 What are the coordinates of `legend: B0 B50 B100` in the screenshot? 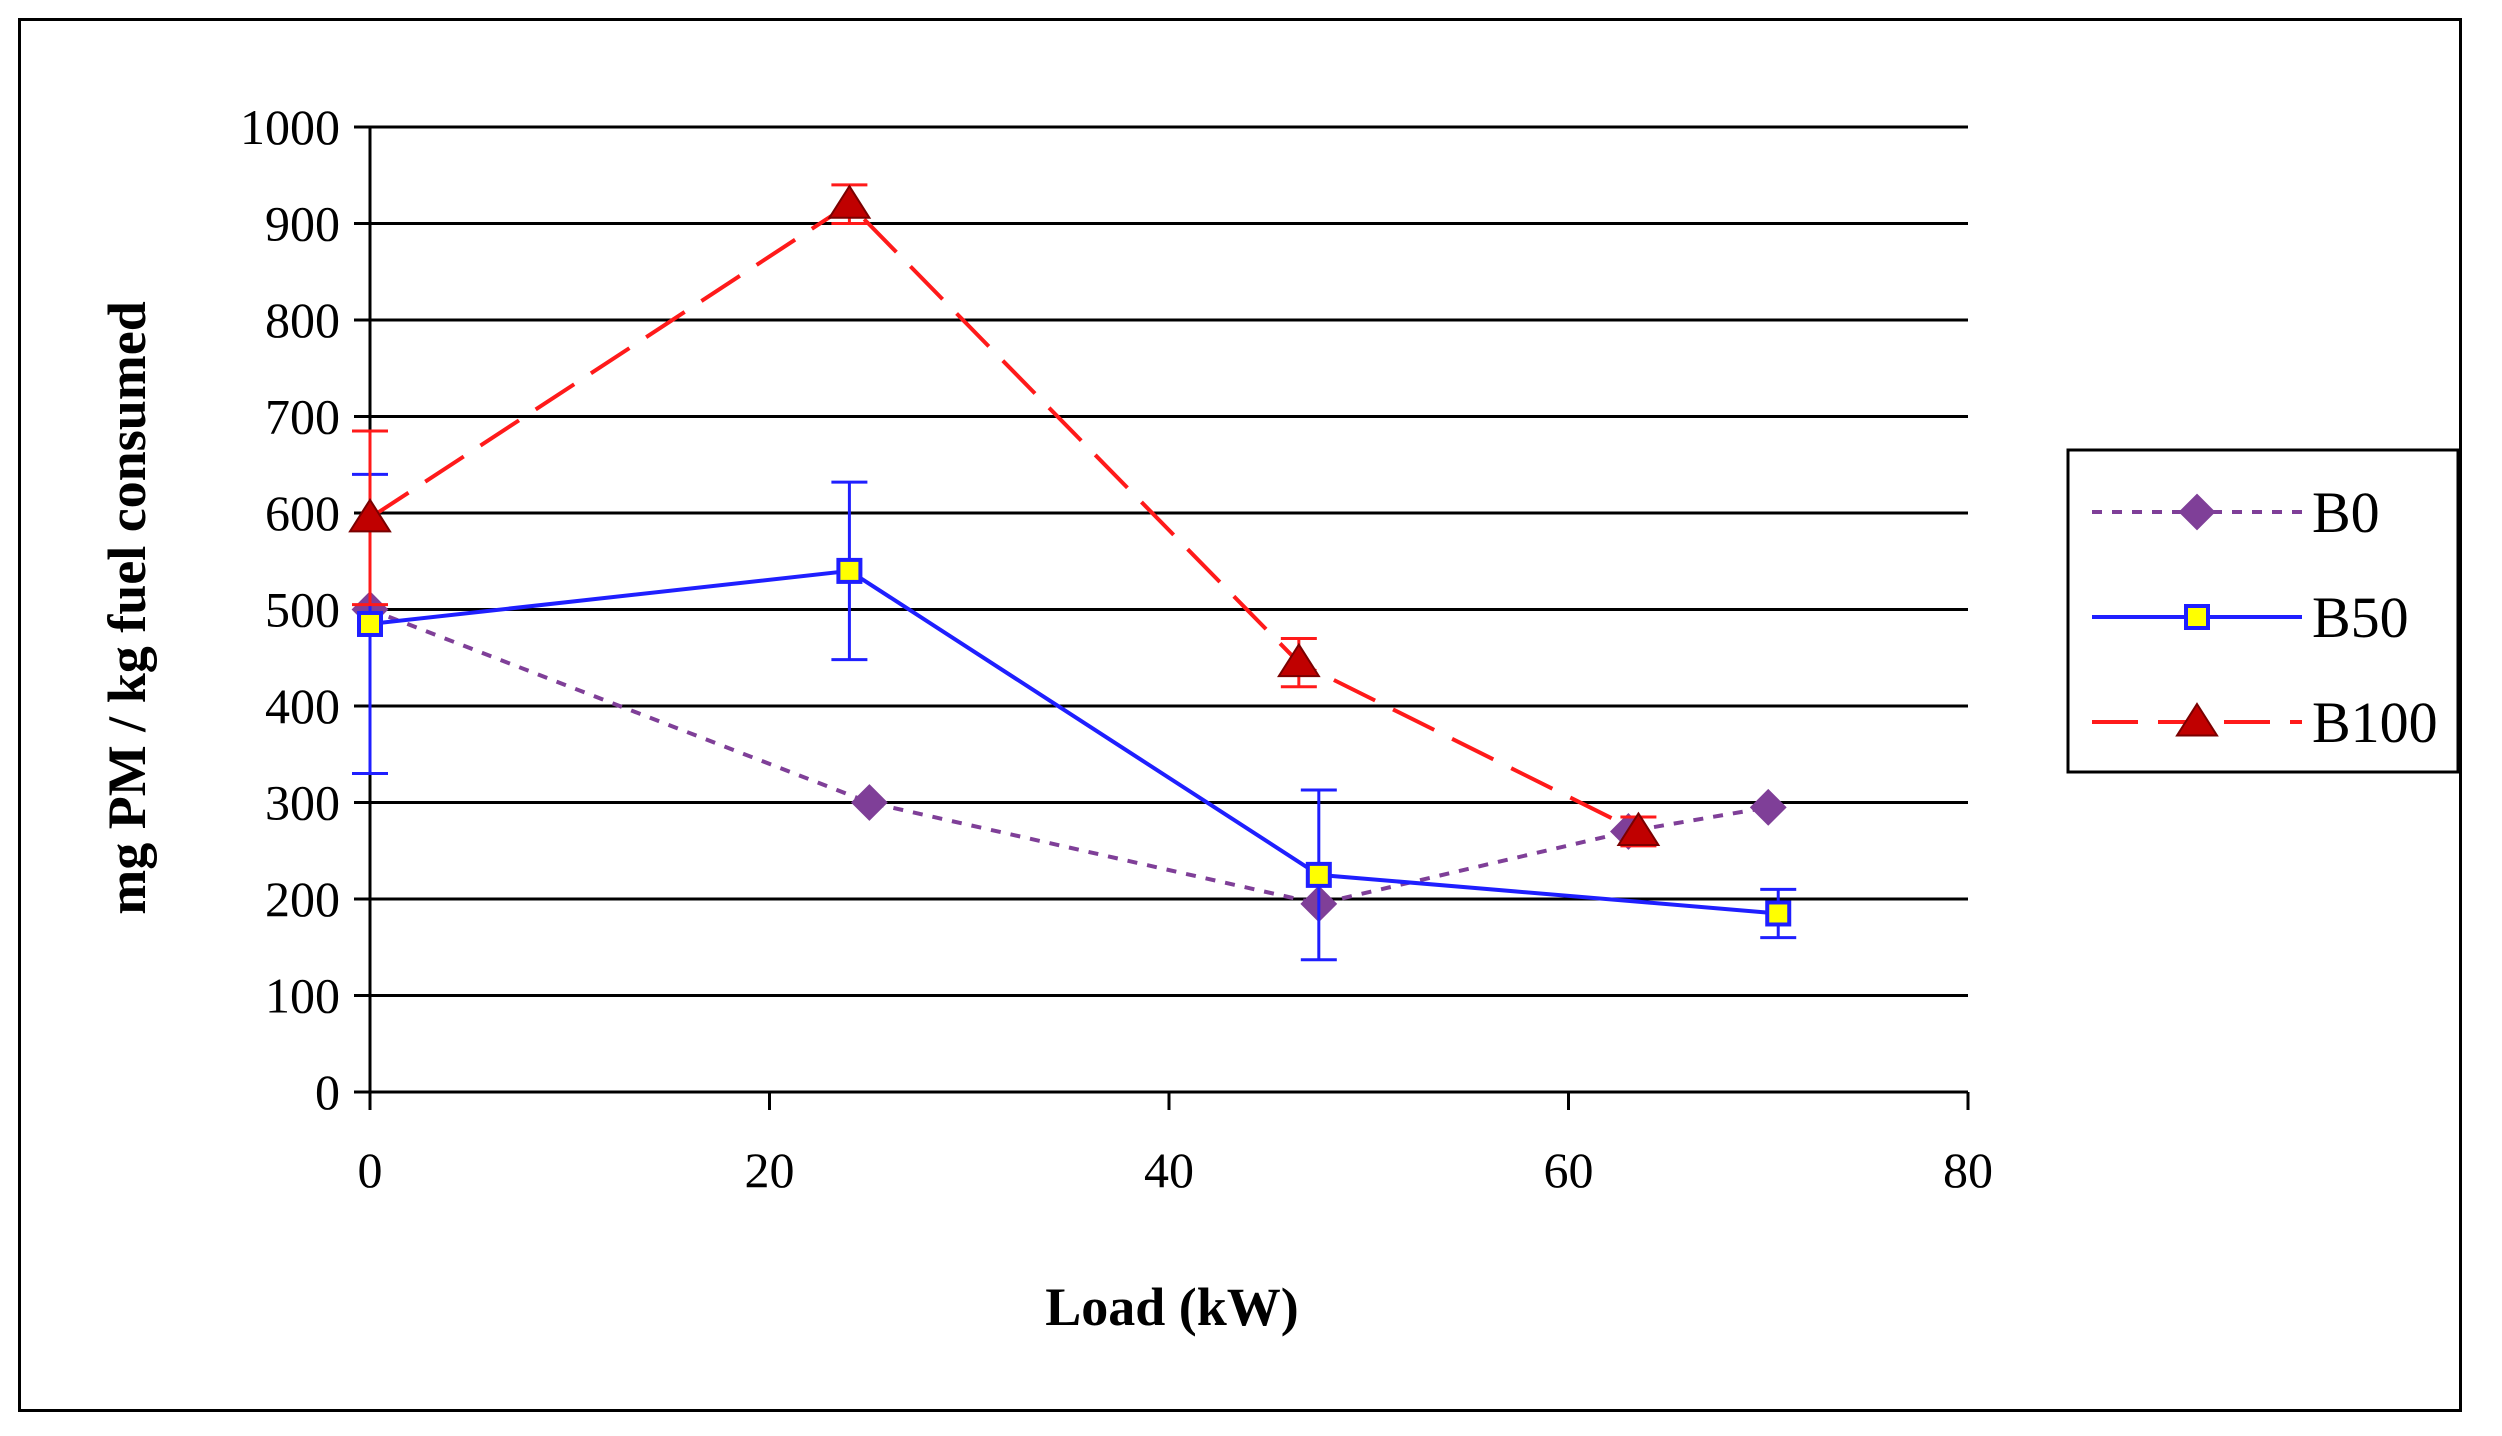 It's located at (2263, 611).